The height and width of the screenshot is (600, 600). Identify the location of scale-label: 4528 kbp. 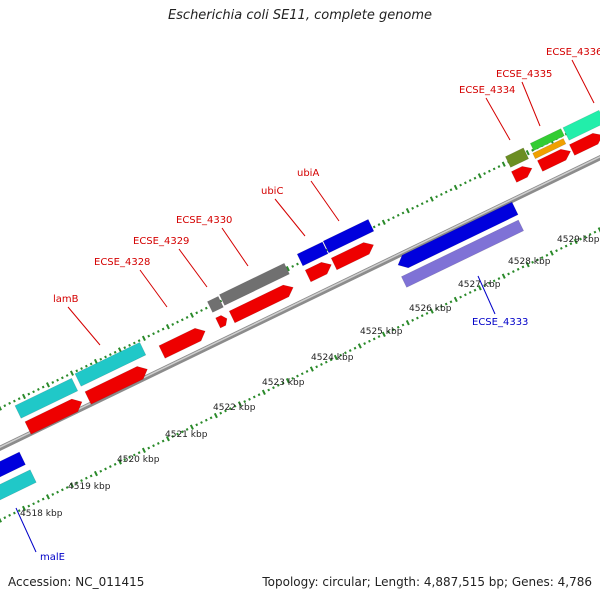
(529, 262).